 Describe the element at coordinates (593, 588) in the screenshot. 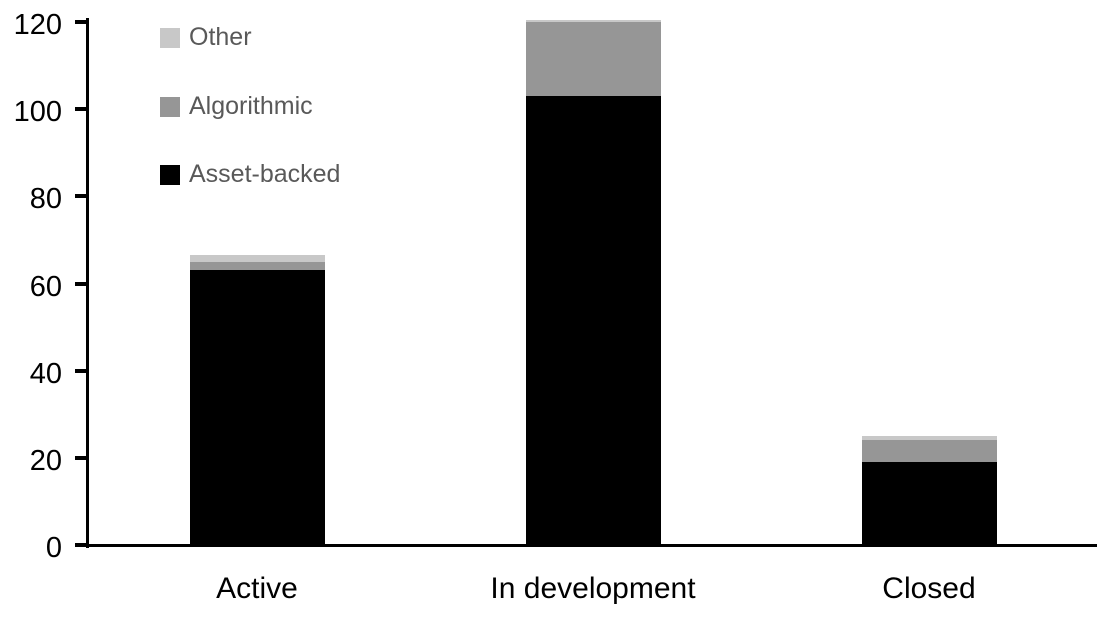

I see `x-category-label-in-development: In development` at that location.